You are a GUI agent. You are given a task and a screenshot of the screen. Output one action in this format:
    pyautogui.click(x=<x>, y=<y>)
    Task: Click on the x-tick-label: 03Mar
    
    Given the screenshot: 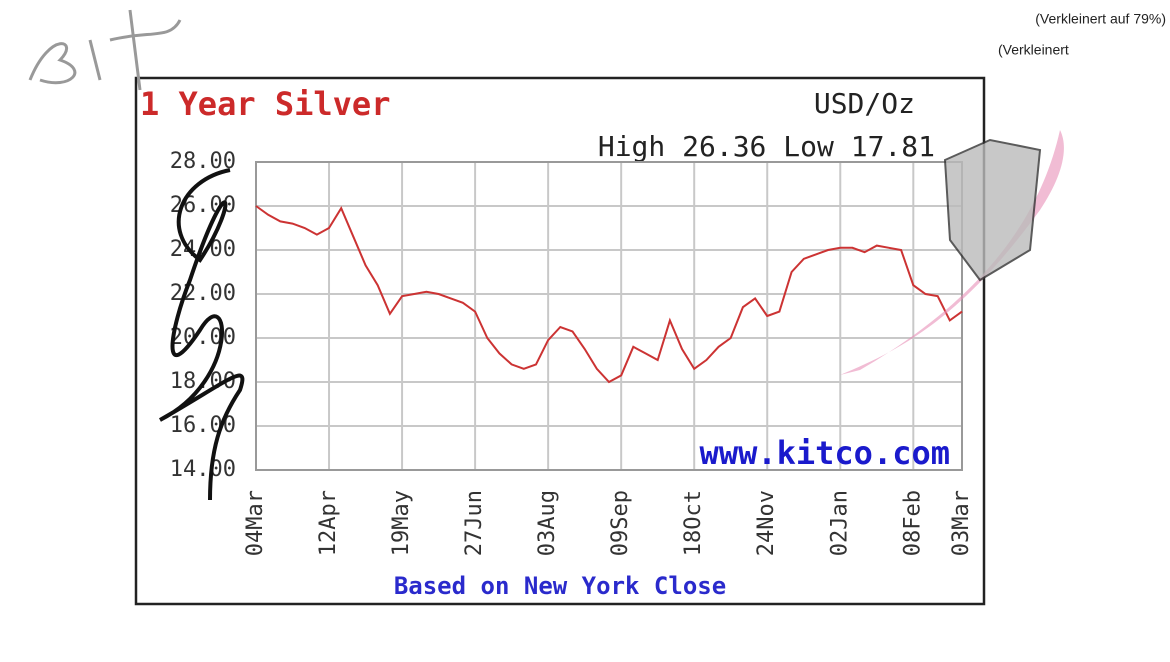 What is the action you would take?
    pyautogui.click(x=961, y=523)
    